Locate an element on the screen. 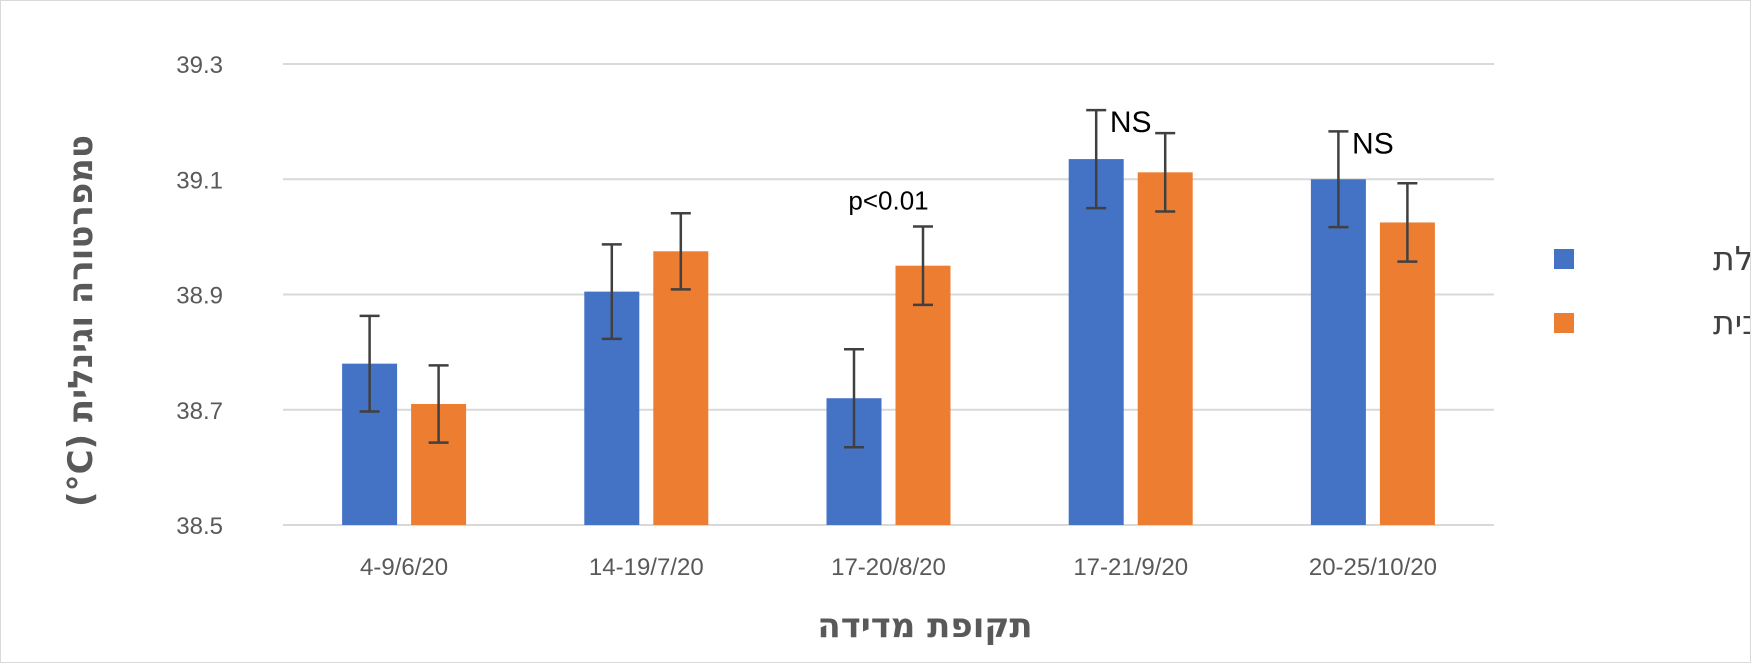 This screenshot has height=663, width=1751. x-tick-label: 17-21/9/20 is located at coordinates (1130, 567).